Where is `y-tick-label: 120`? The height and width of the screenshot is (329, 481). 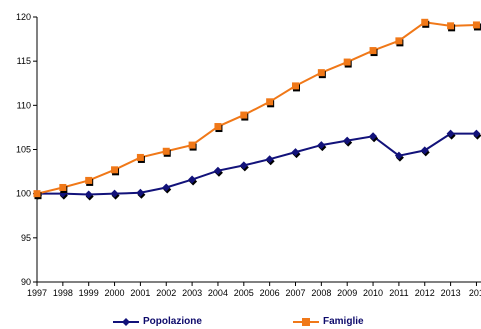 y-tick-label: 120 is located at coordinates (23, 17).